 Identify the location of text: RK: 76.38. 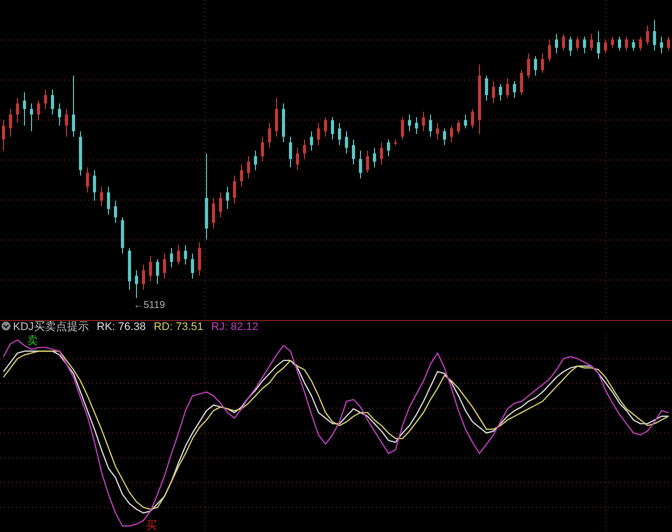
(121, 327).